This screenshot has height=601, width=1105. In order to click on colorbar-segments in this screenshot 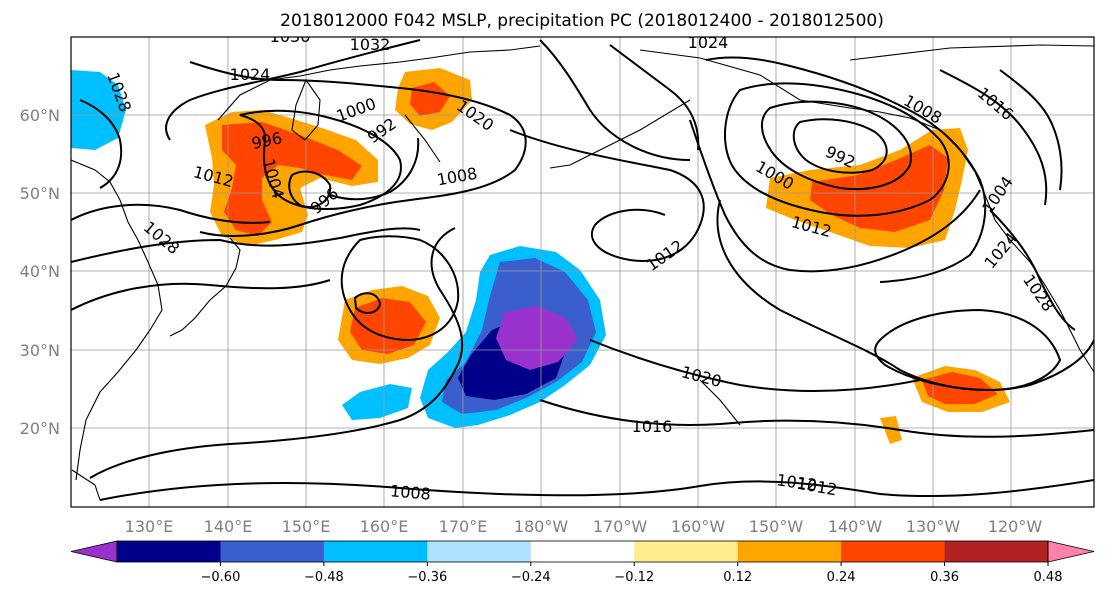, I will do `click(582, 551)`.